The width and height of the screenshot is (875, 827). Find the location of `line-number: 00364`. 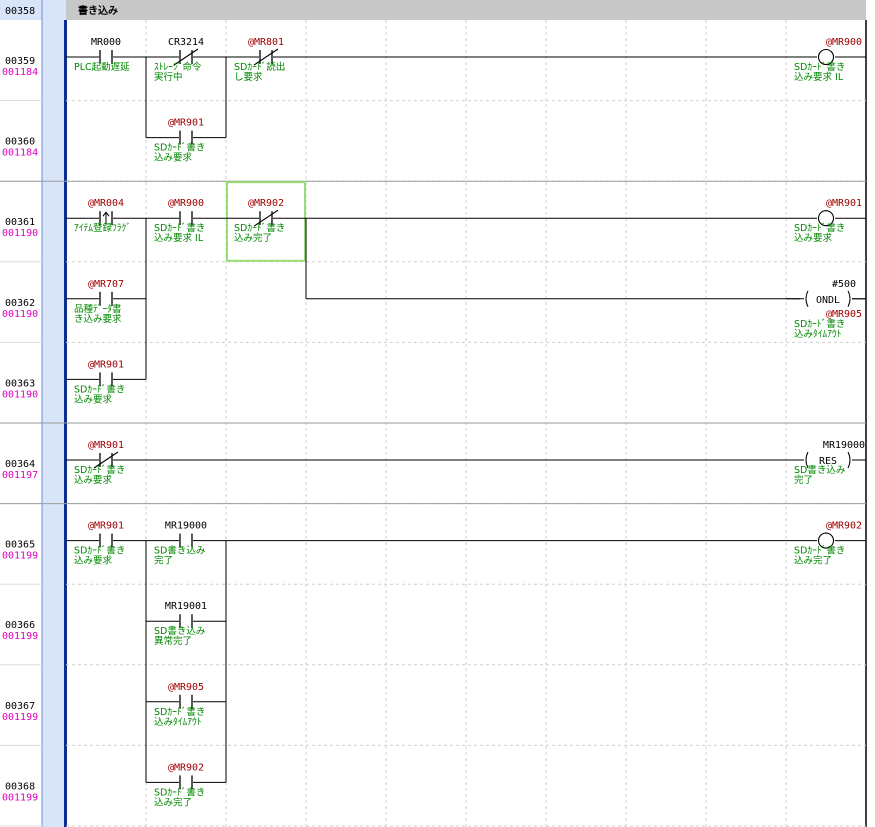

line-number: 00364 is located at coordinates (20, 464).